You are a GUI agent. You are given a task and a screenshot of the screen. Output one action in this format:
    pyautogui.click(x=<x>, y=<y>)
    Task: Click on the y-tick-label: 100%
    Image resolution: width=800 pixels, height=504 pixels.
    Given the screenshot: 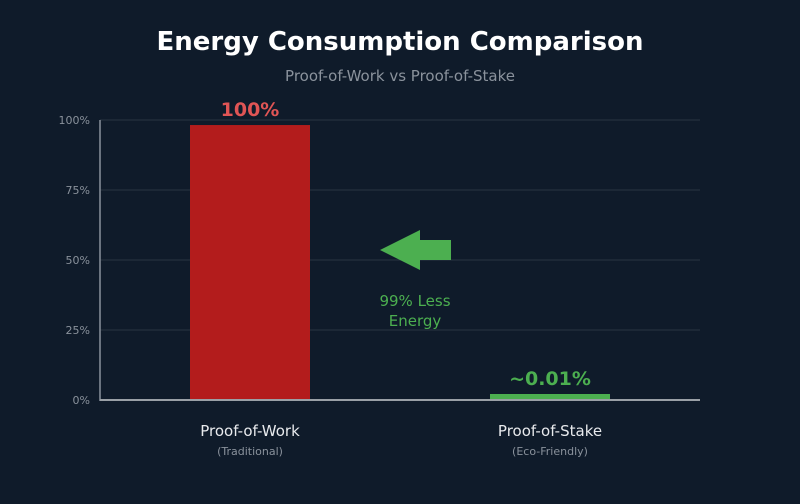 What is the action you would take?
    pyautogui.click(x=74, y=120)
    